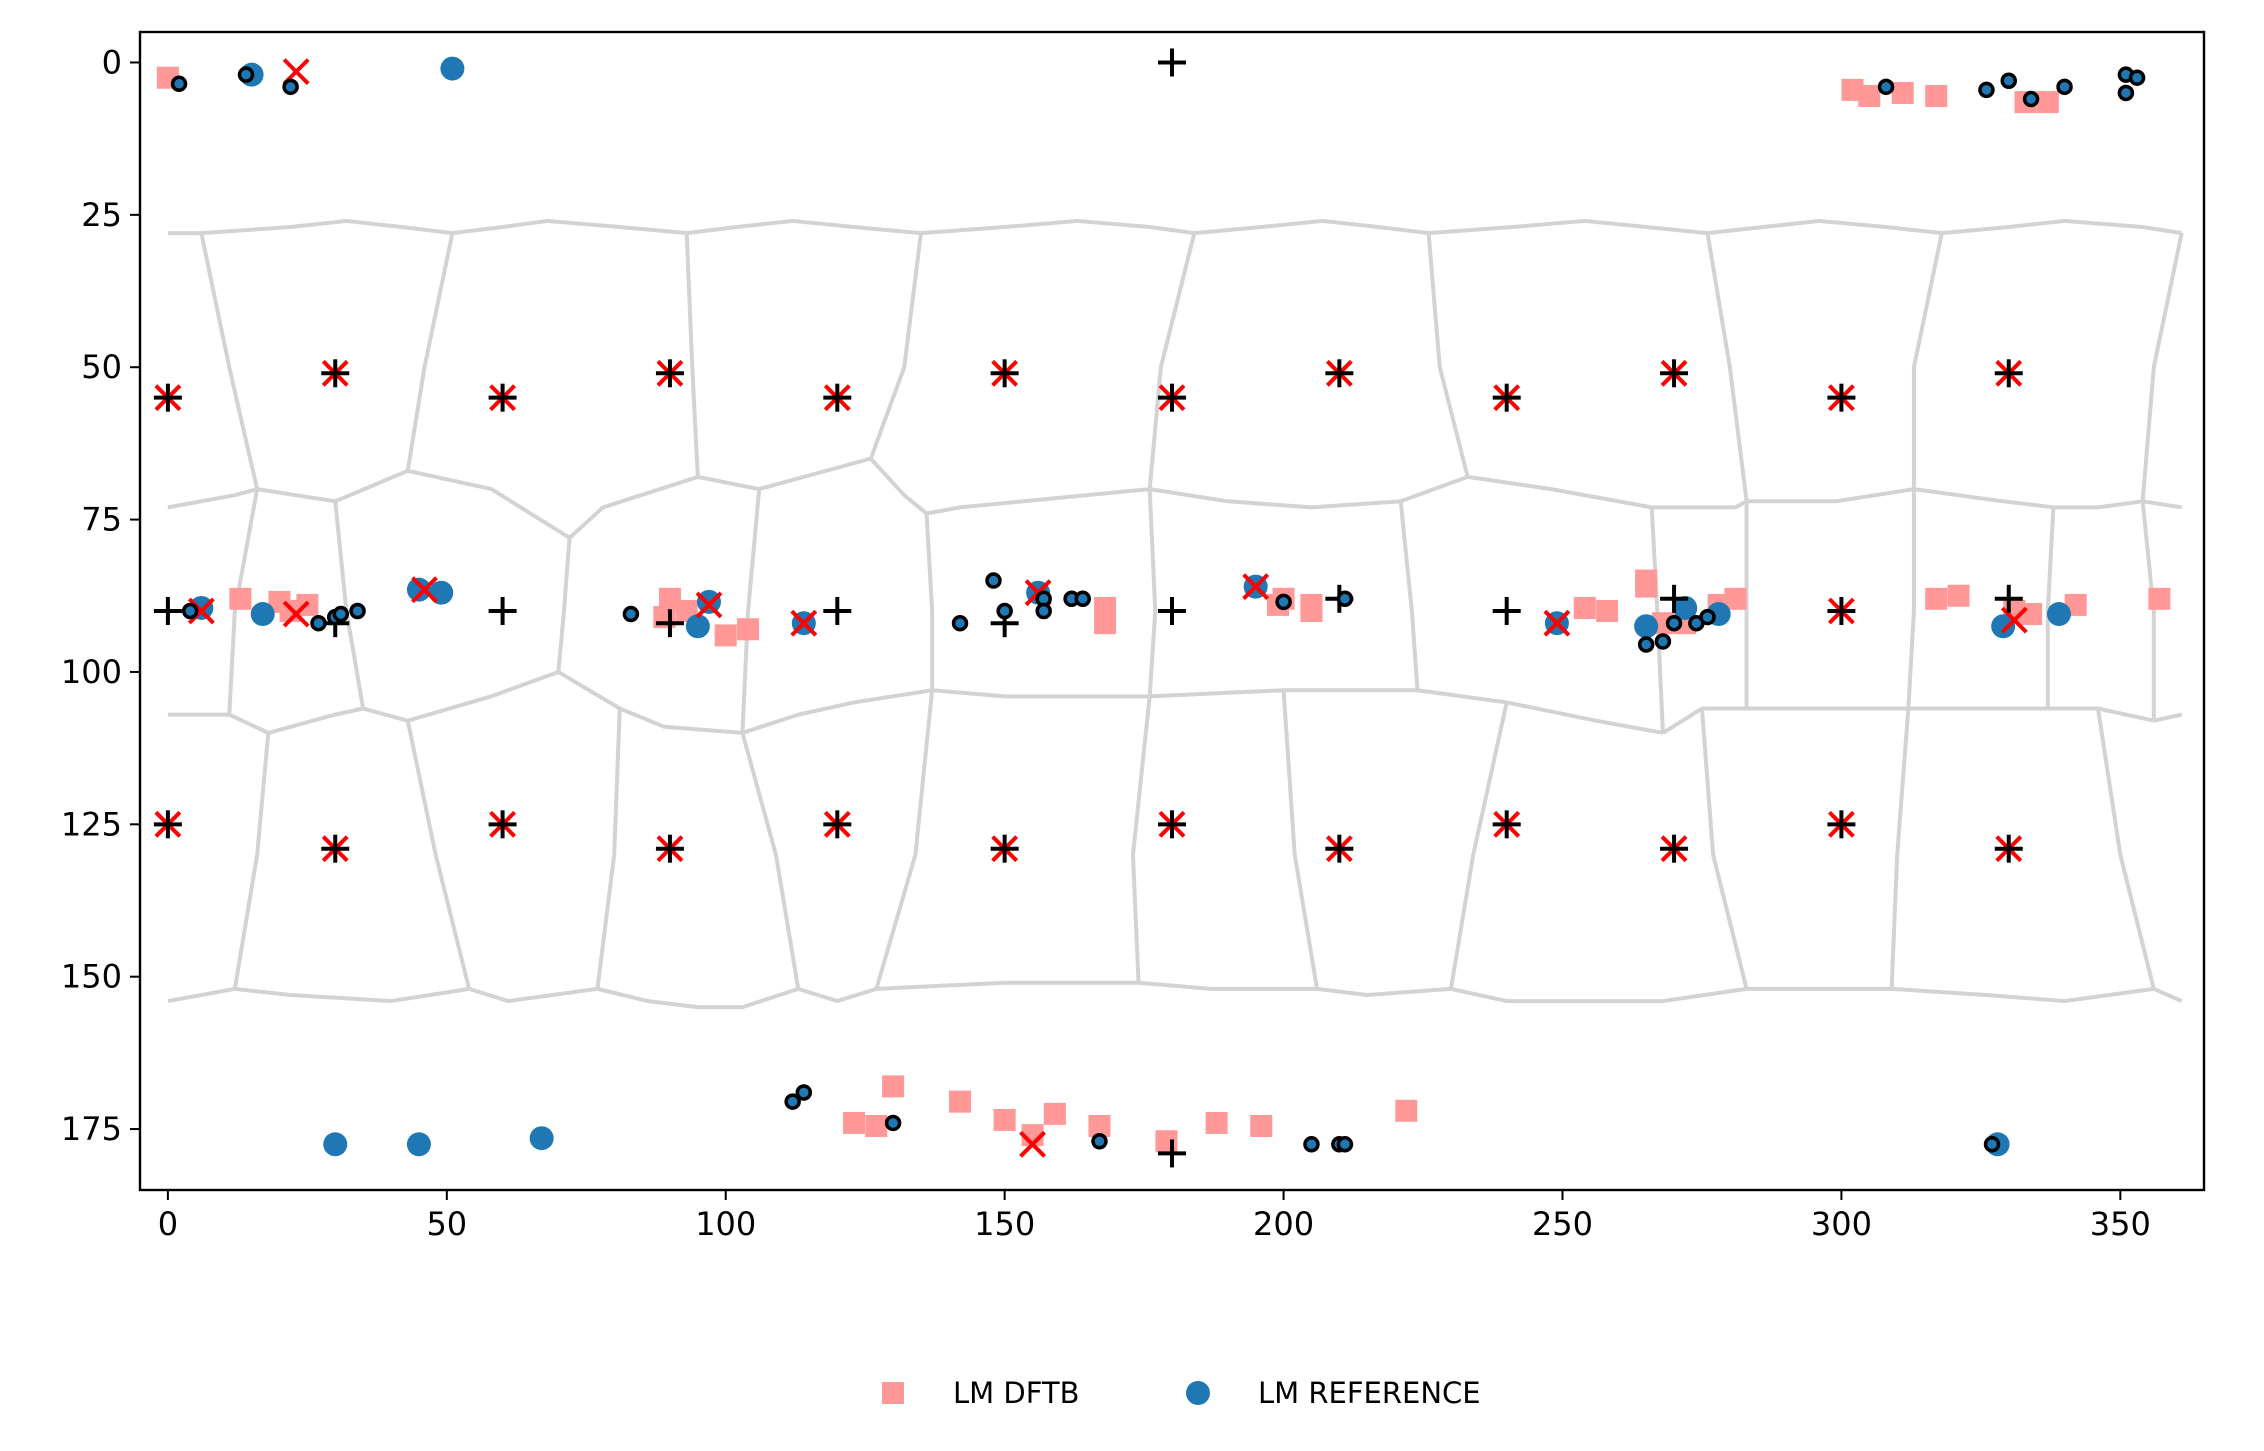 This screenshot has width=2264, height=1451. Describe the element at coordinates (1333, 1393) in the screenshot. I see `legend-item-lm_reference: LM REFERENCE` at that location.